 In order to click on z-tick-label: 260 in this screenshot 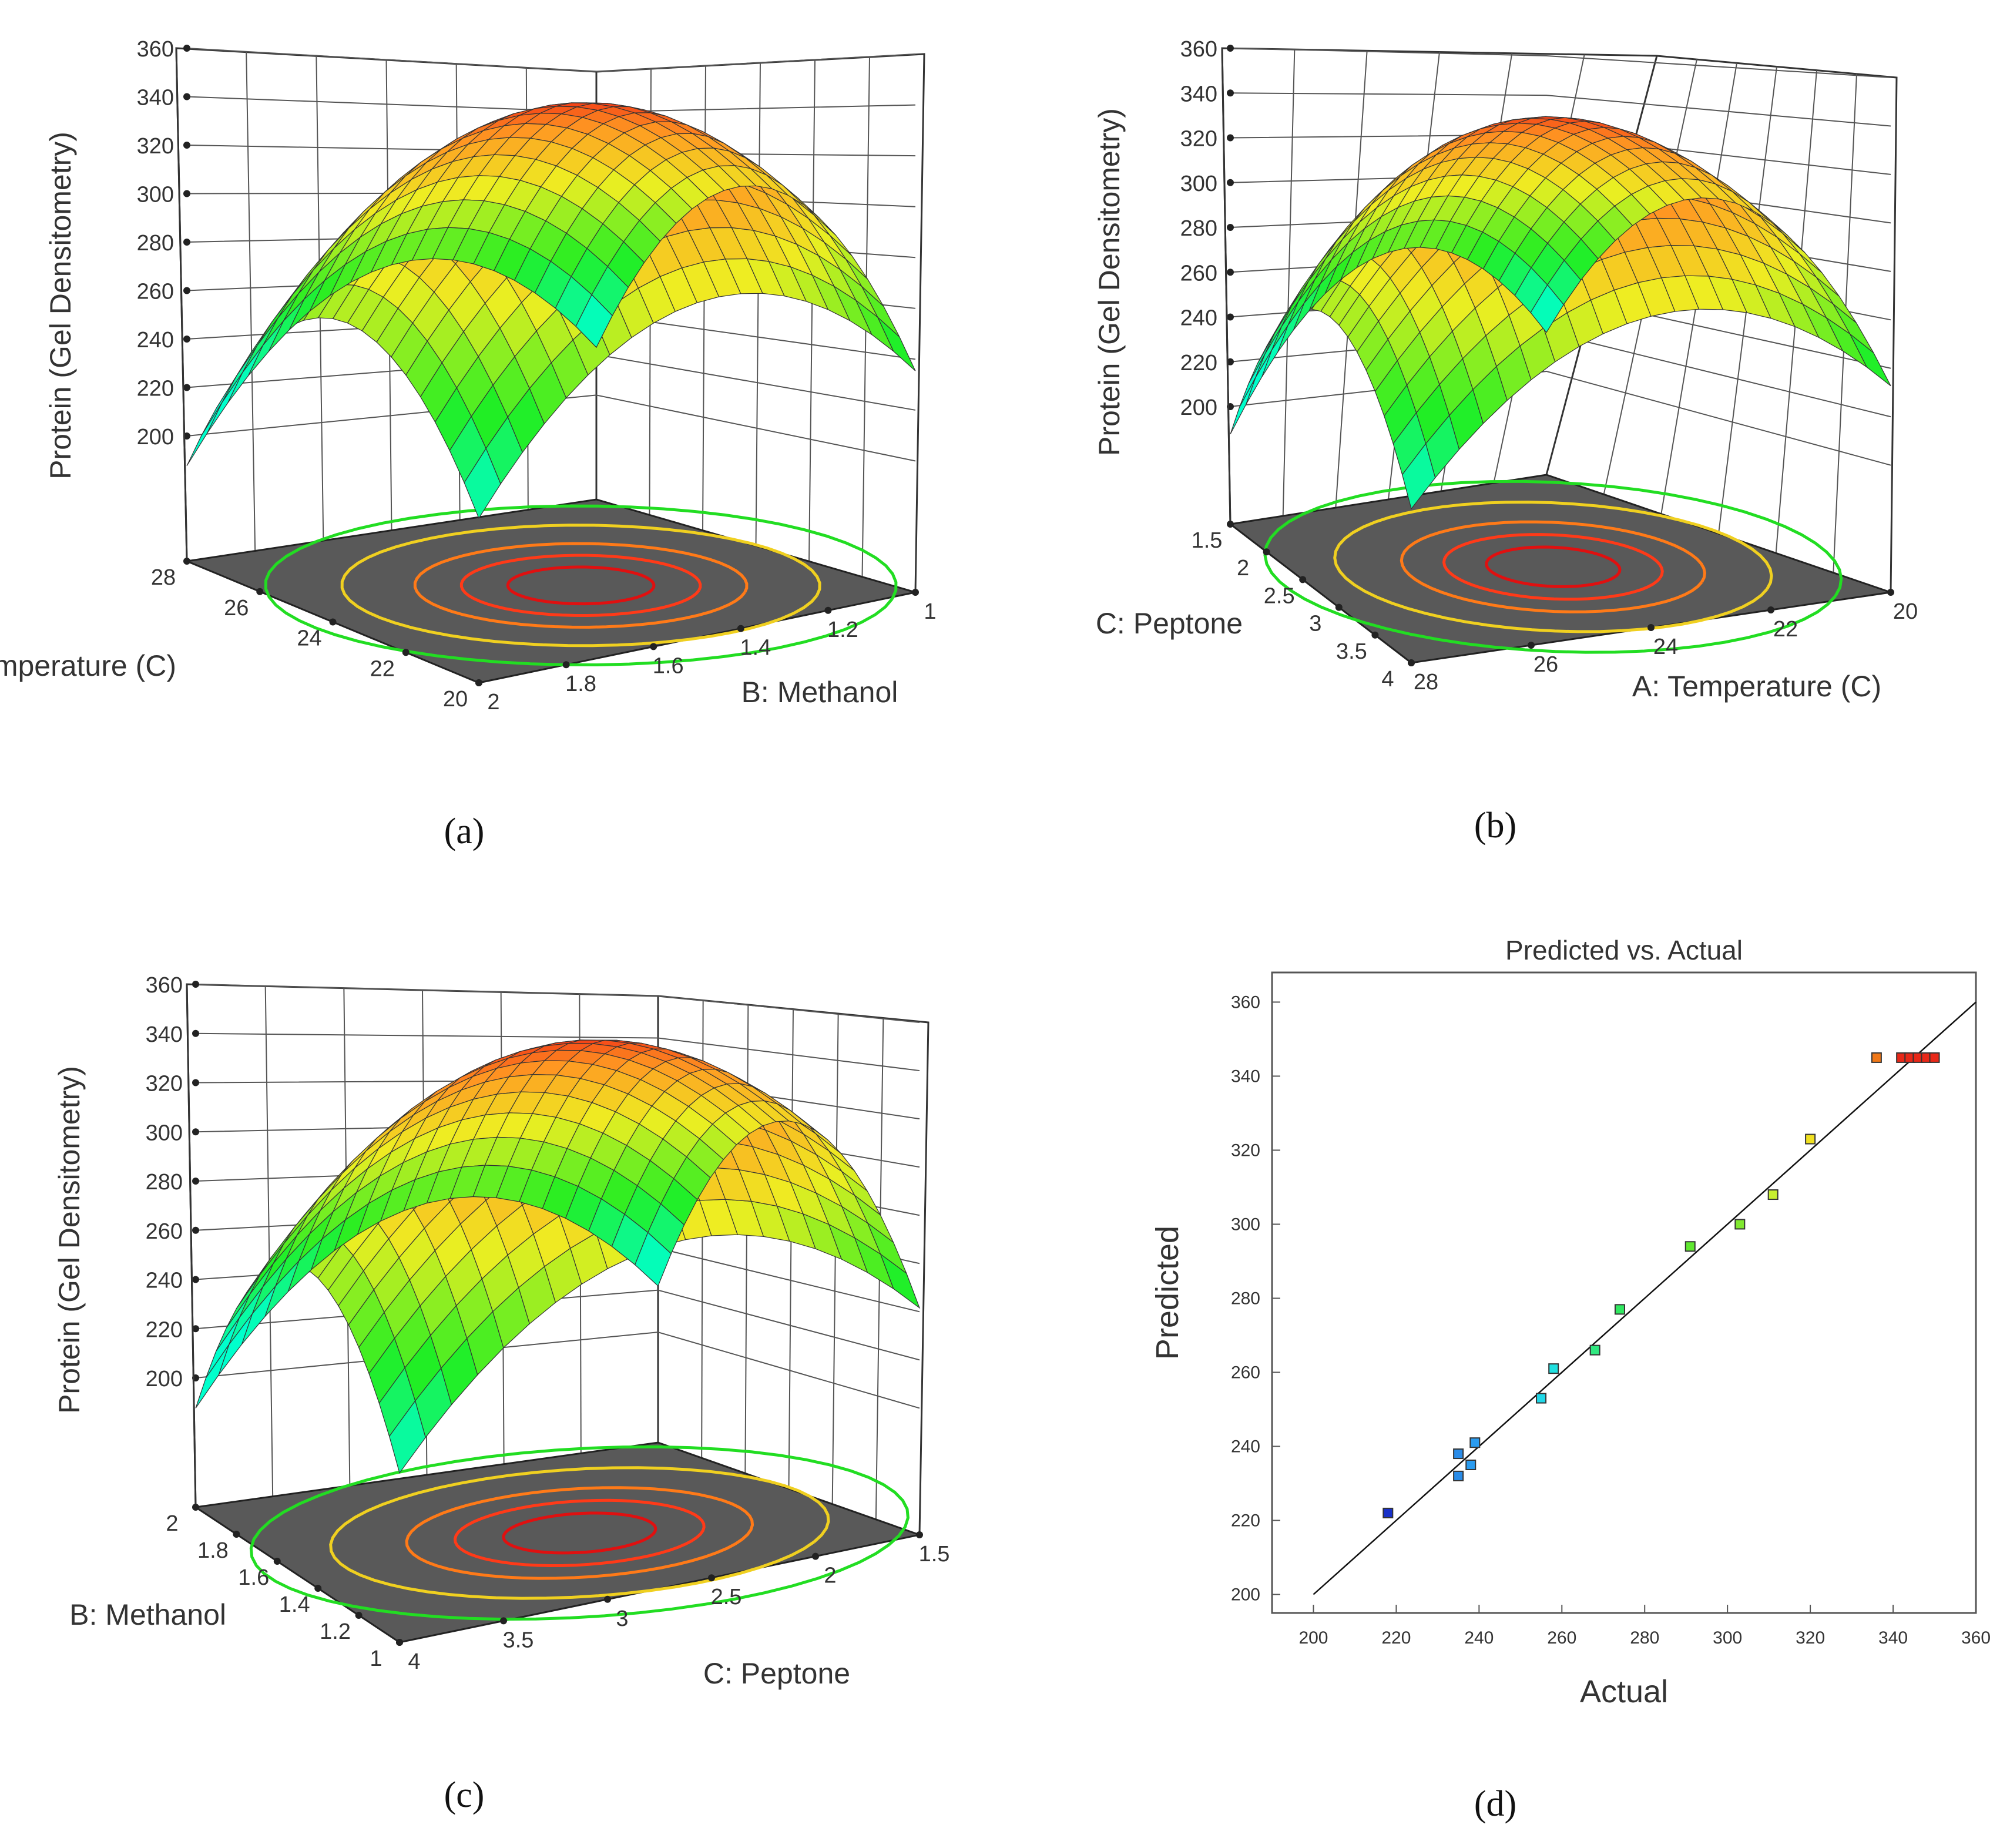, I will do `click(155, 292)`.